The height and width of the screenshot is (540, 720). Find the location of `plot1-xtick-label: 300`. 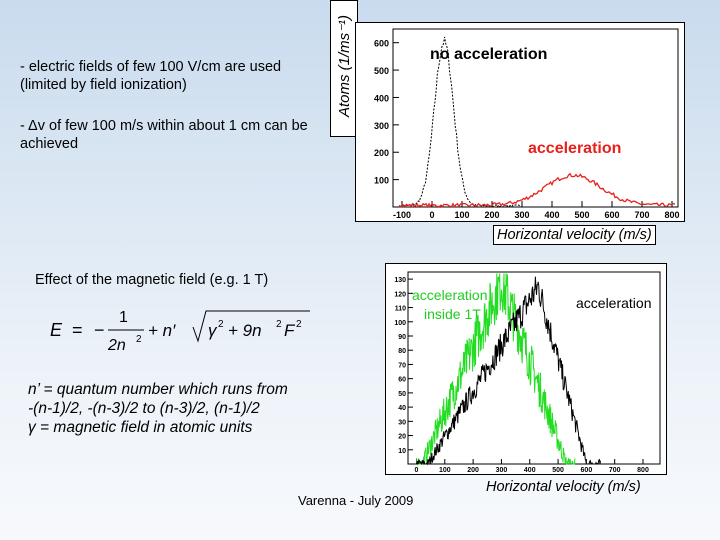

plot1-xtick-label: 300 is located at coordinates (521, 215).